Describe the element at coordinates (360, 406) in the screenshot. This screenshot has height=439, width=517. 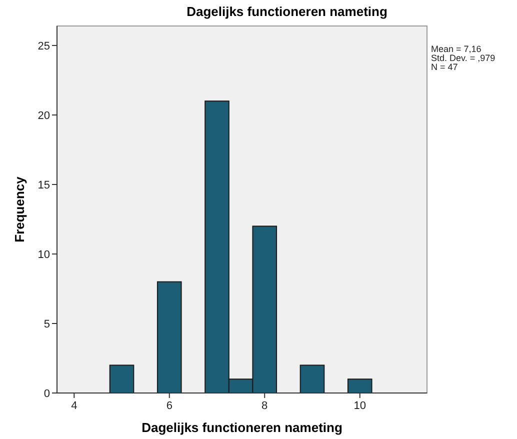
I see `x-tick-label: 10` at that location.